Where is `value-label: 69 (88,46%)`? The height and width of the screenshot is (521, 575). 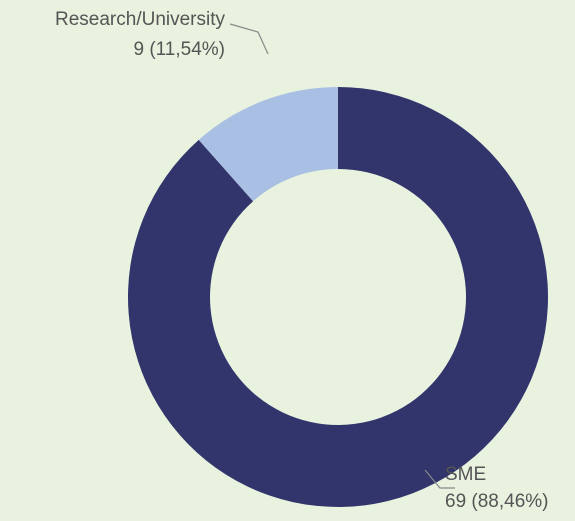 value-label: 69 (88,46%) is located at coordinates (497, 501).